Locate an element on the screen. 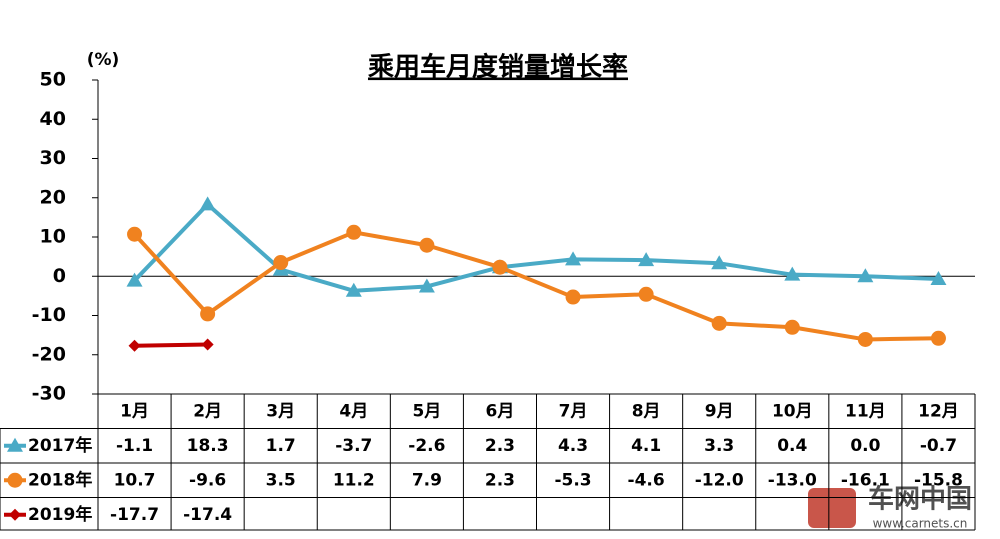 This screenshot has height=539, width=1000. table-cell: -13.0 is located at coordinates (792, 480).